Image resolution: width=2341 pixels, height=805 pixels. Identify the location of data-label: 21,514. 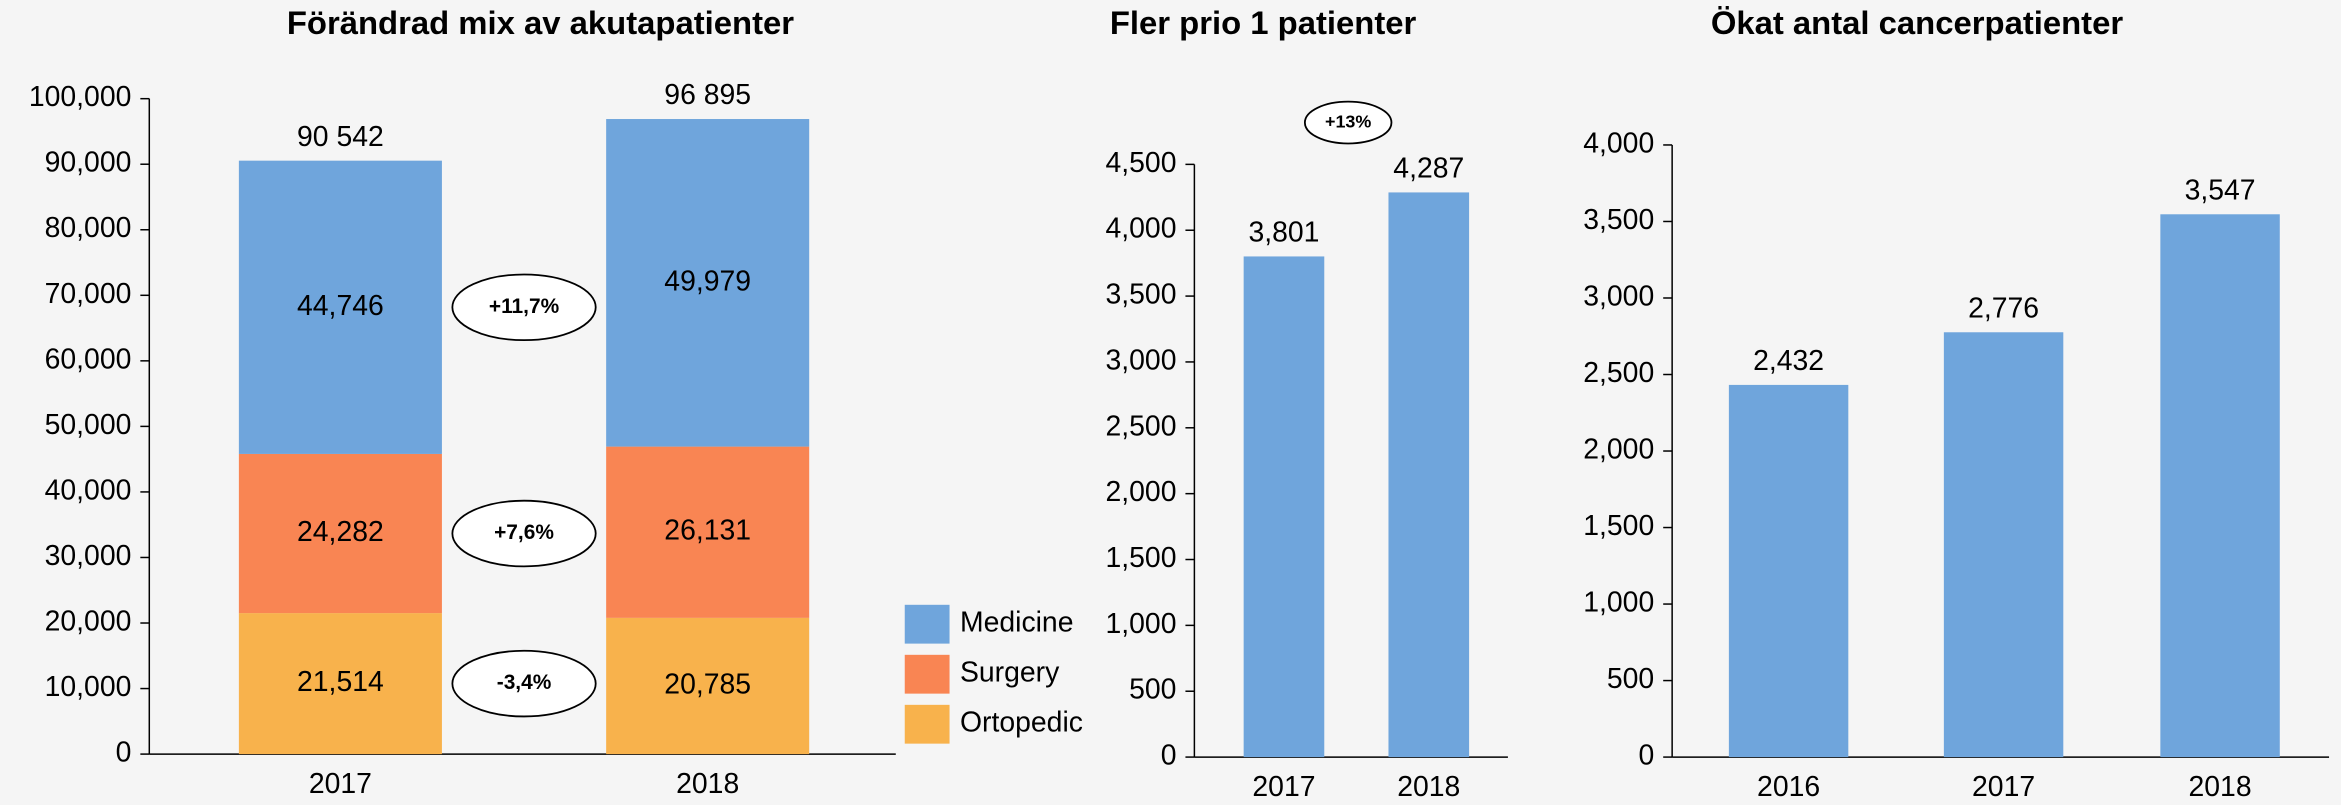
(340, 682).